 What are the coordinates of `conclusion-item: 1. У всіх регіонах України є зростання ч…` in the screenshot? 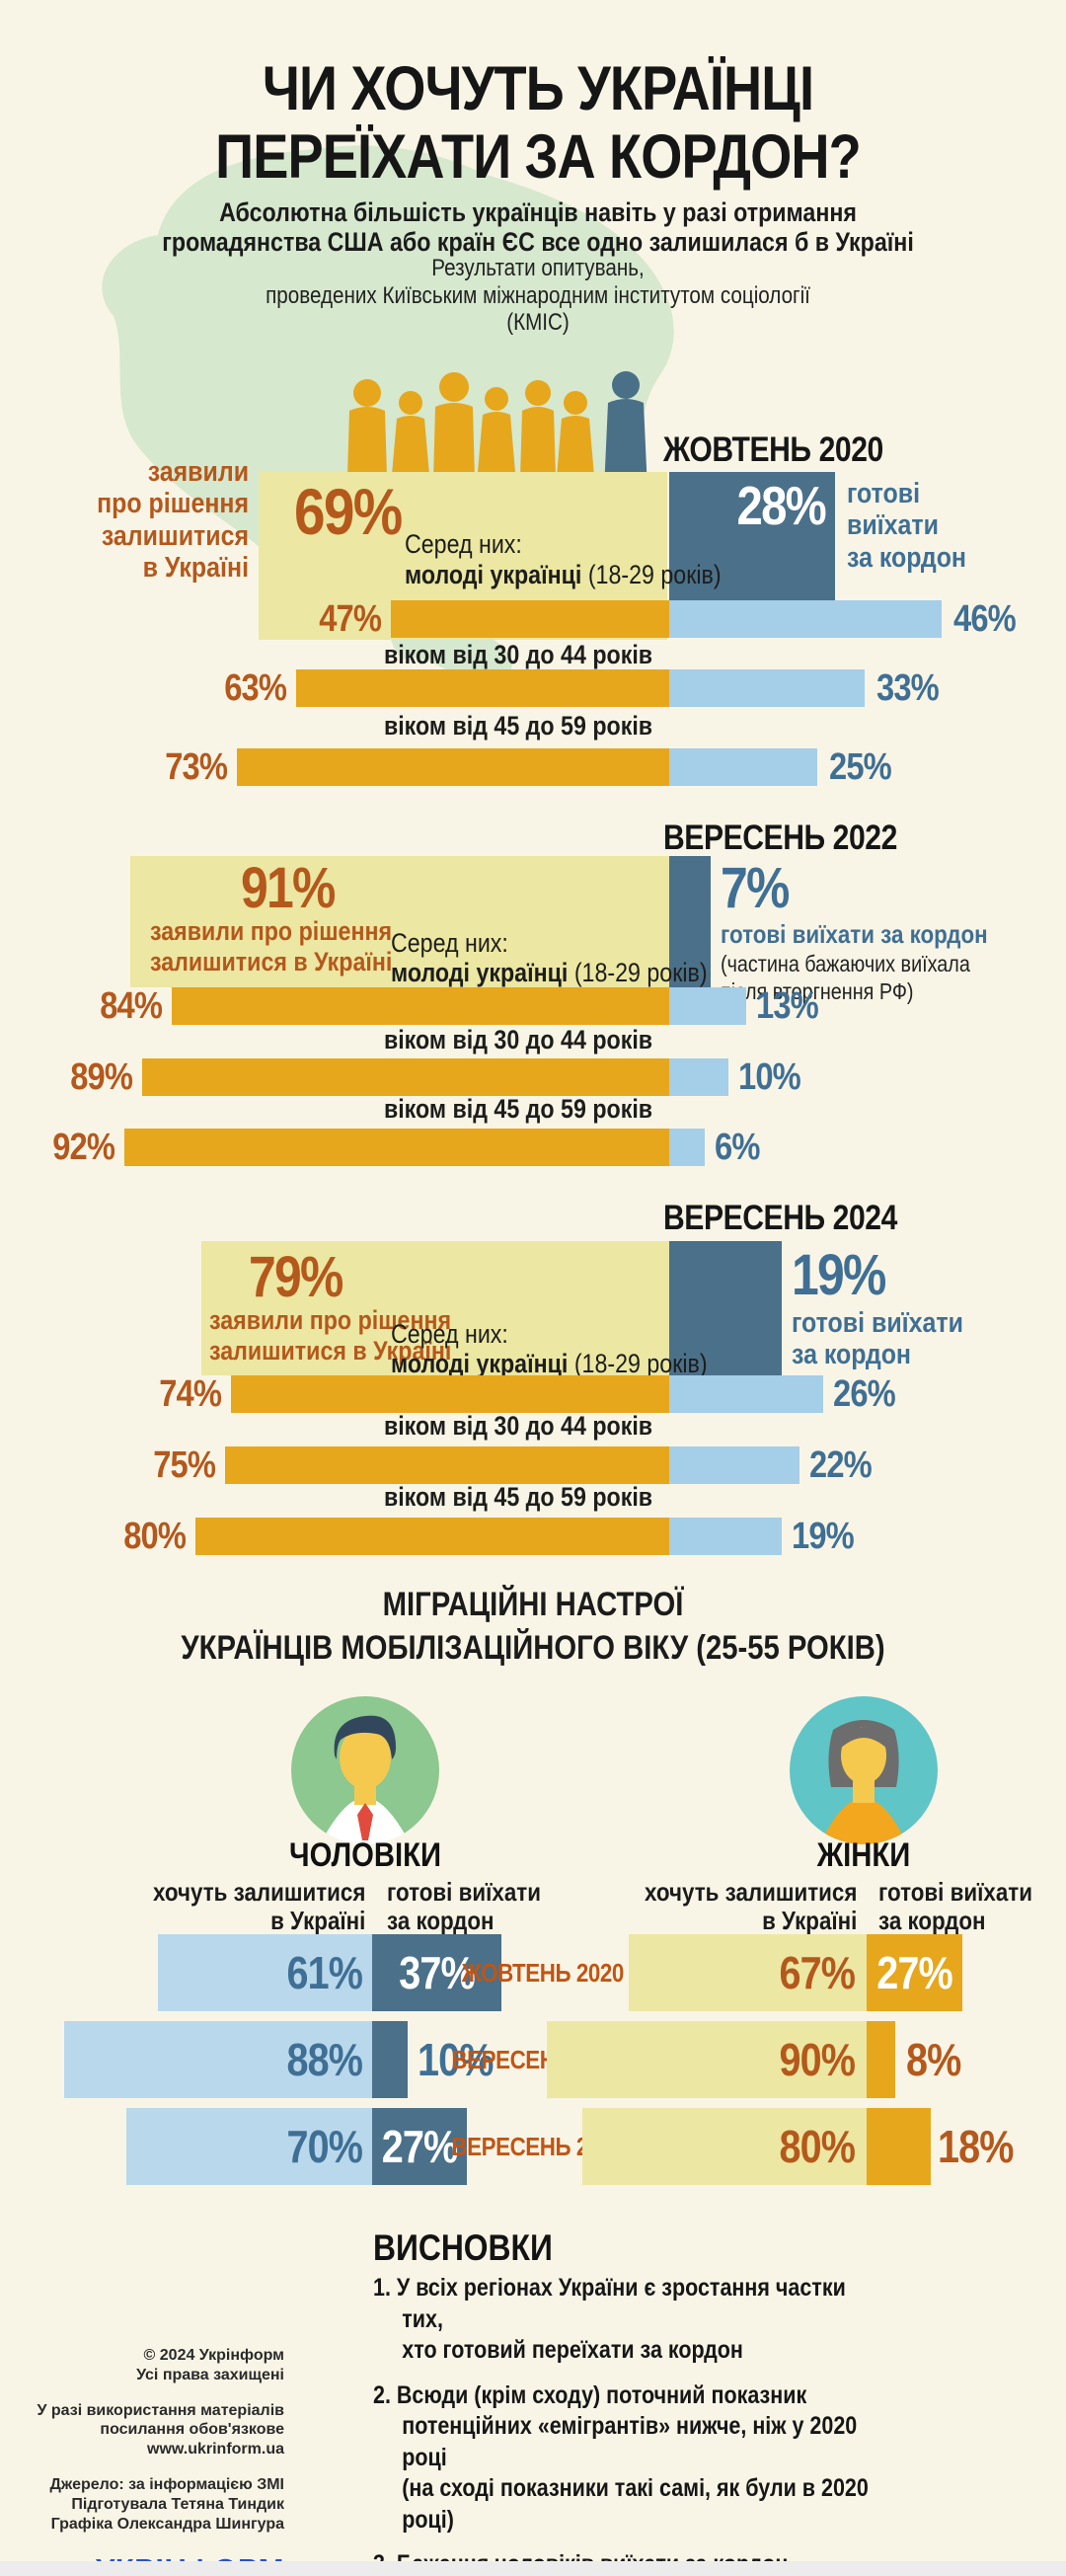 It's located at (609, 2319).